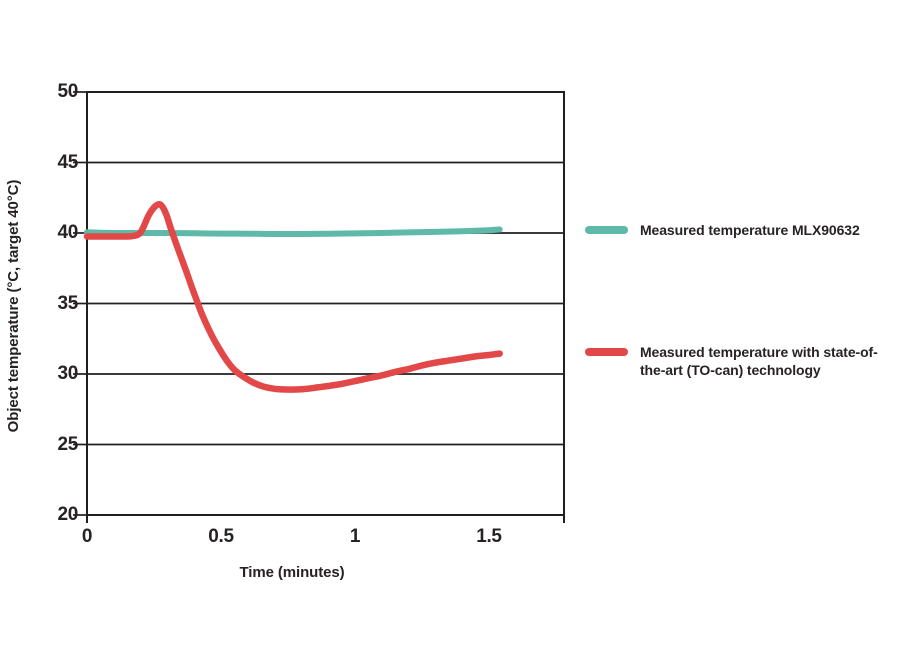 The width and height of the screenshot is (900, 650). Describe the element at coordinates (292, 572) in the screenshot. I see `x-axis-title: Time (minutes)` at that location.